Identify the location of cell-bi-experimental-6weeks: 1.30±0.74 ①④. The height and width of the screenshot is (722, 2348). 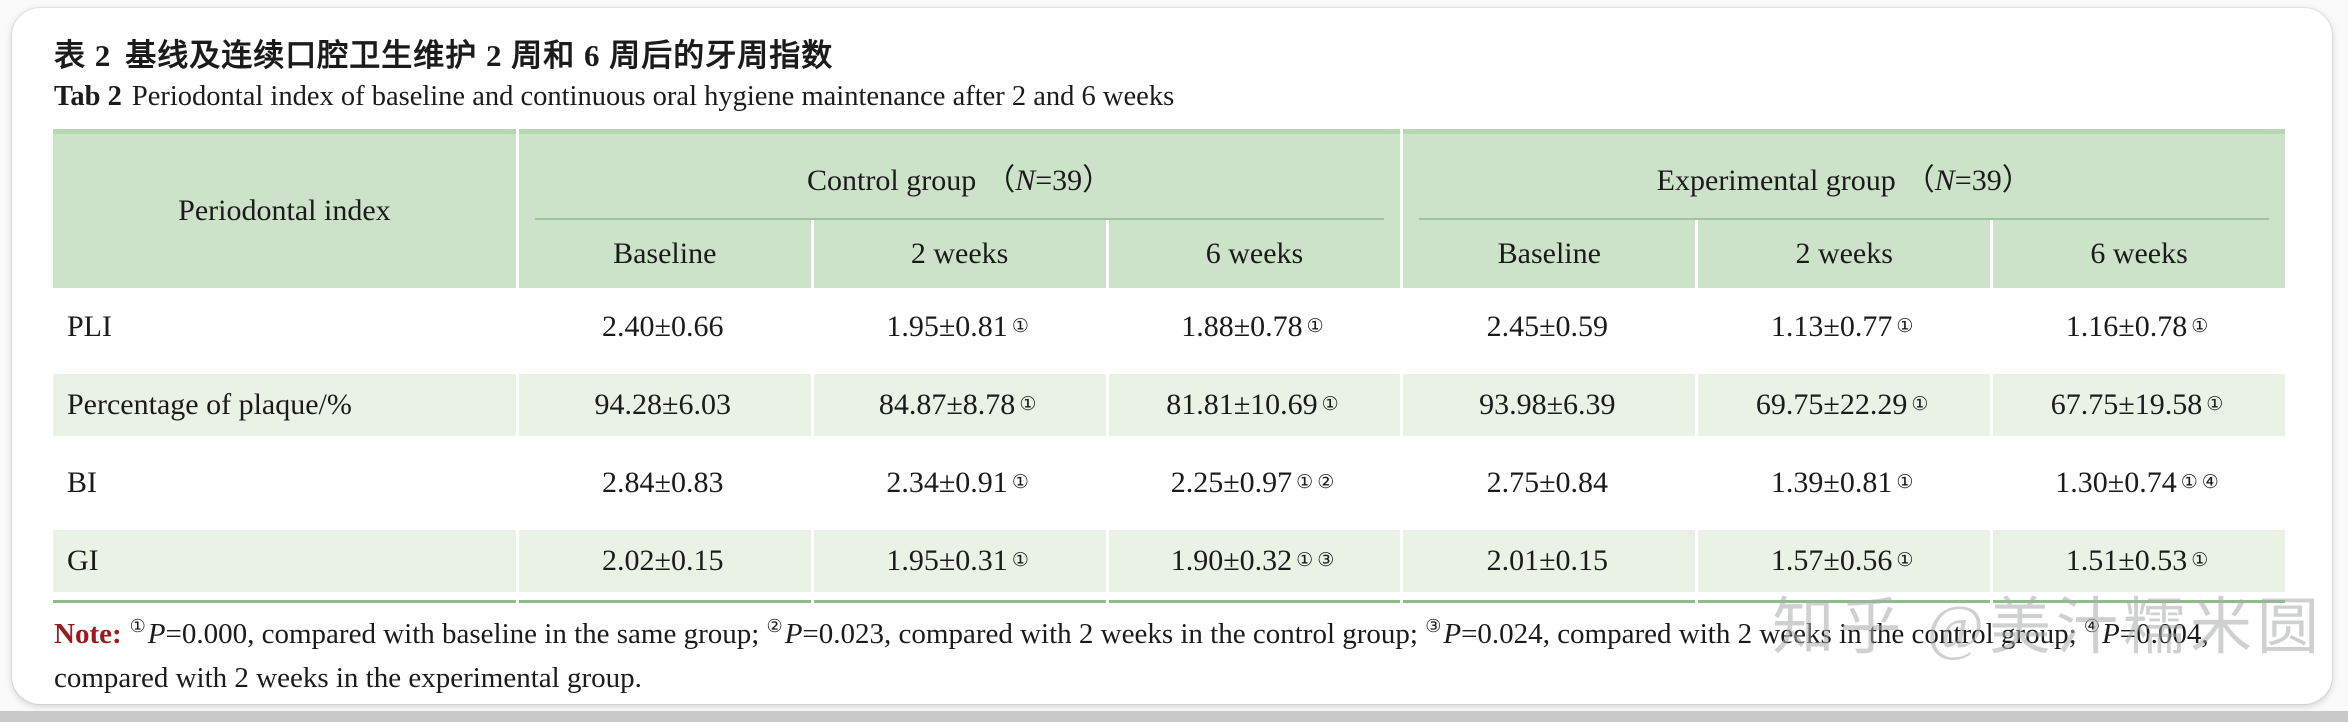
(2139, 483).